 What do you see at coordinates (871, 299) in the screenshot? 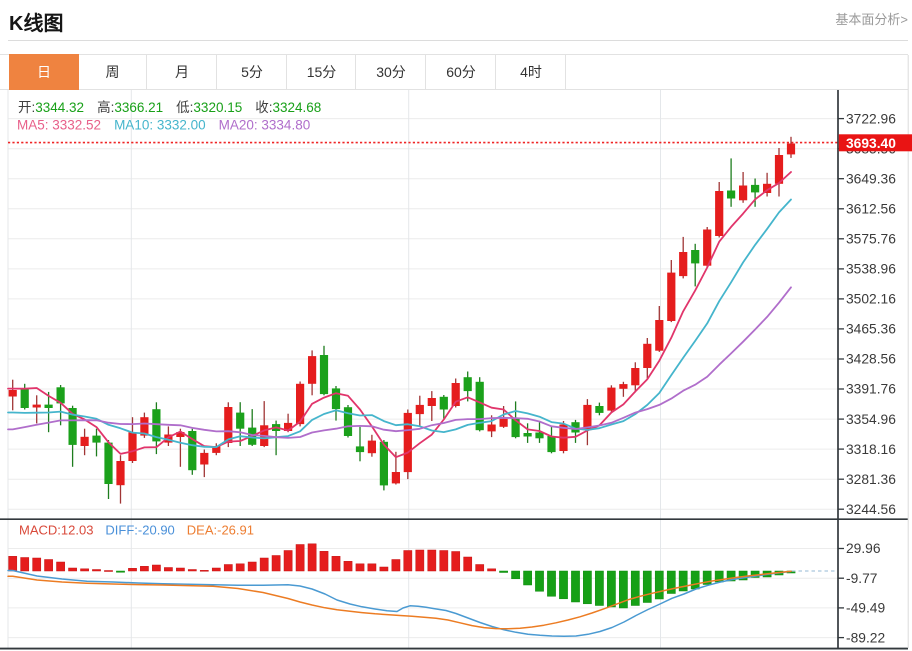
I see `svg-text: 3502.16` at bounding box center [871, 299].